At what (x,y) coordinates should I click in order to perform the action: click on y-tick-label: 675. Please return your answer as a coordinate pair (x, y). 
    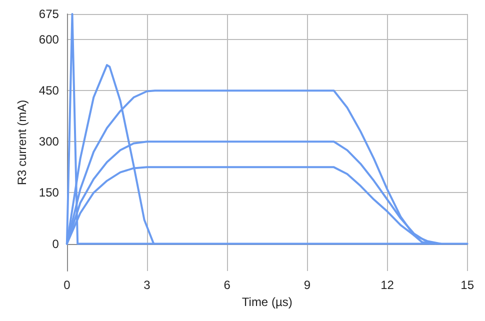
    Looking at the image, I should click on (49, 14).